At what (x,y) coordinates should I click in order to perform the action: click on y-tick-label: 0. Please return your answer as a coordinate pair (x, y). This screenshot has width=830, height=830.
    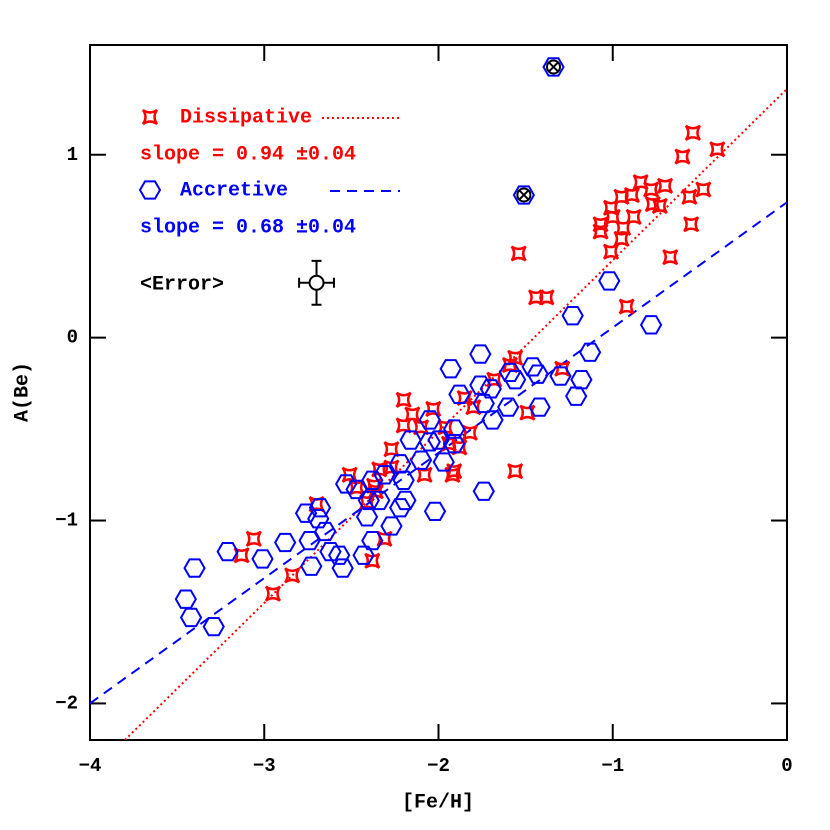
    Looking at the image, I should click on (72, 338).